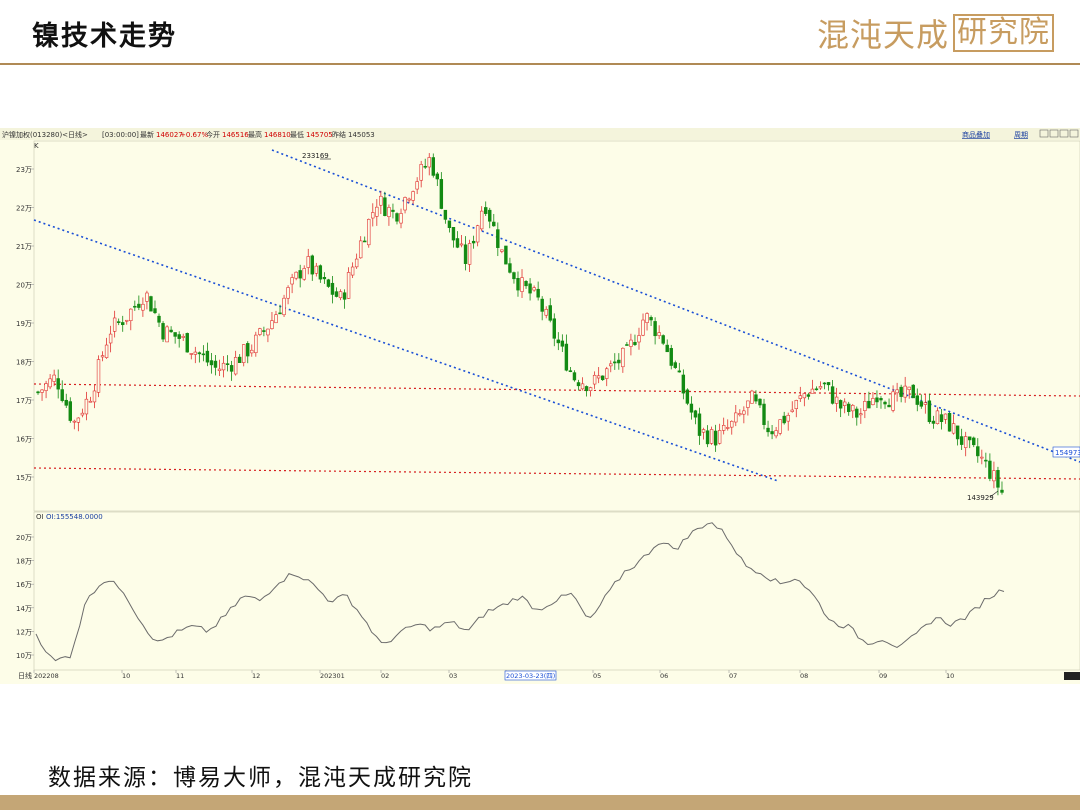  Describe the element at coordinates (24, 209) in the screenshot. I see `price-tick-label: 22万` at that location.